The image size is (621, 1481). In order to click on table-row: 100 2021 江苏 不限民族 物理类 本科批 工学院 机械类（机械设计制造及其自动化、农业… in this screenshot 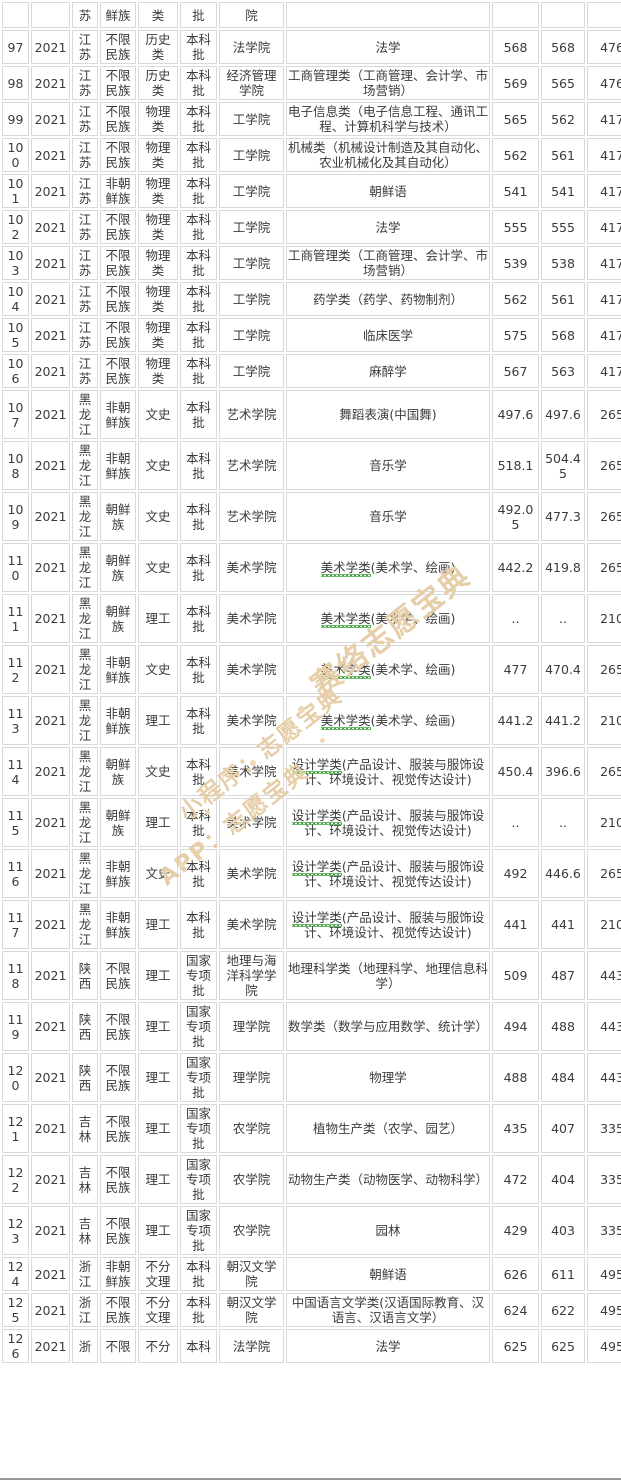, I will do `click(311, 155)`.